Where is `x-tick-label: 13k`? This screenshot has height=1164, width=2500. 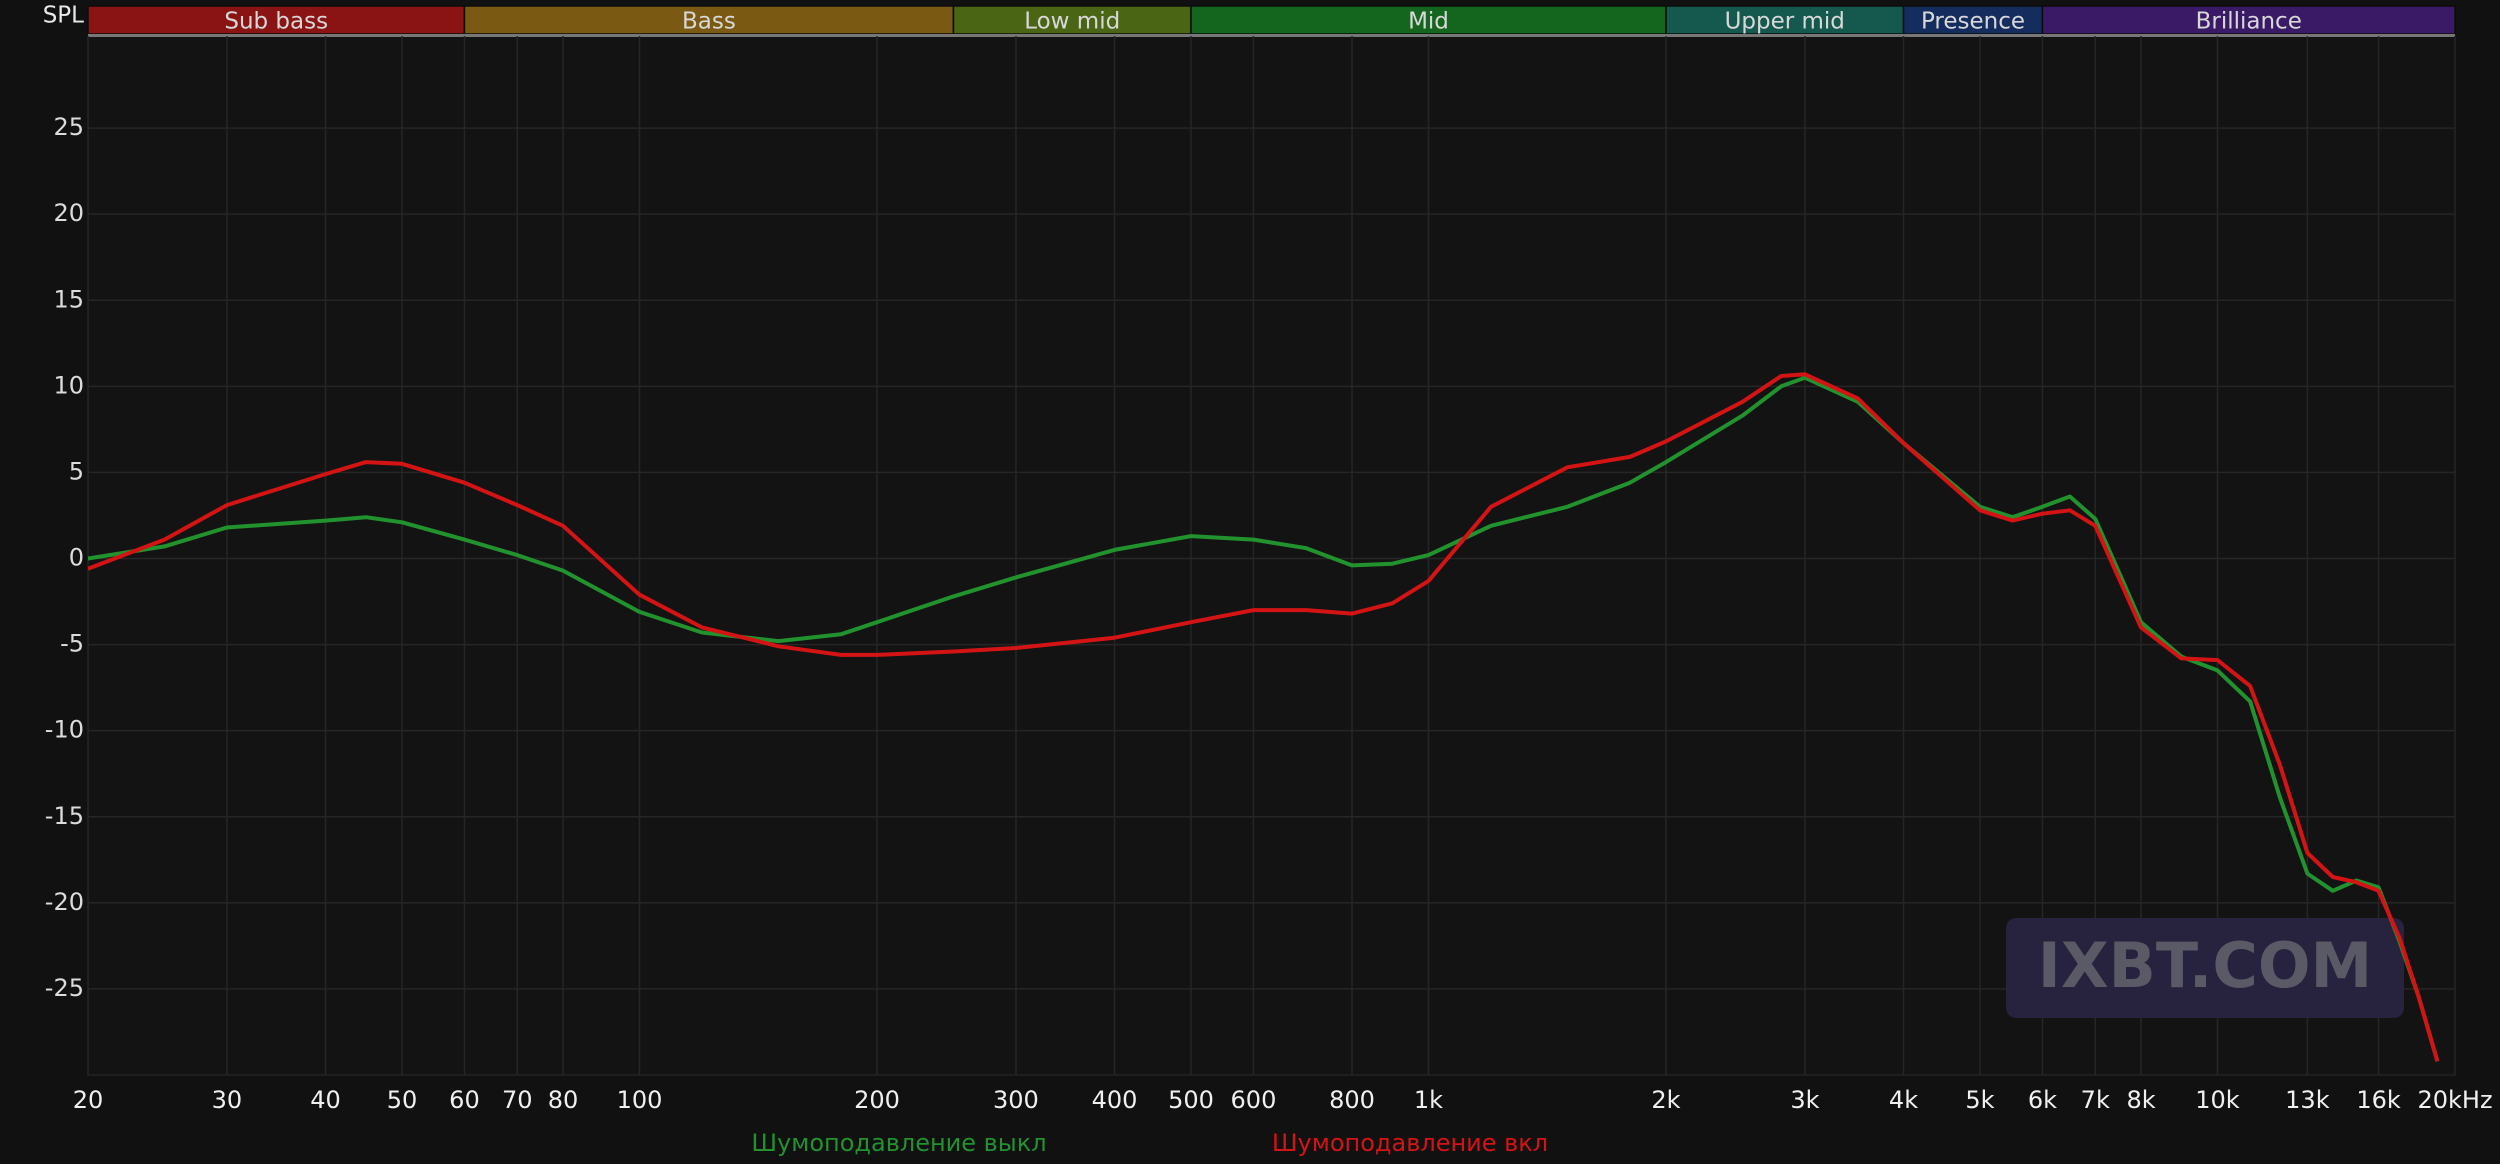 x-tick-label: 13k is located at coordinates (2307, 1100).